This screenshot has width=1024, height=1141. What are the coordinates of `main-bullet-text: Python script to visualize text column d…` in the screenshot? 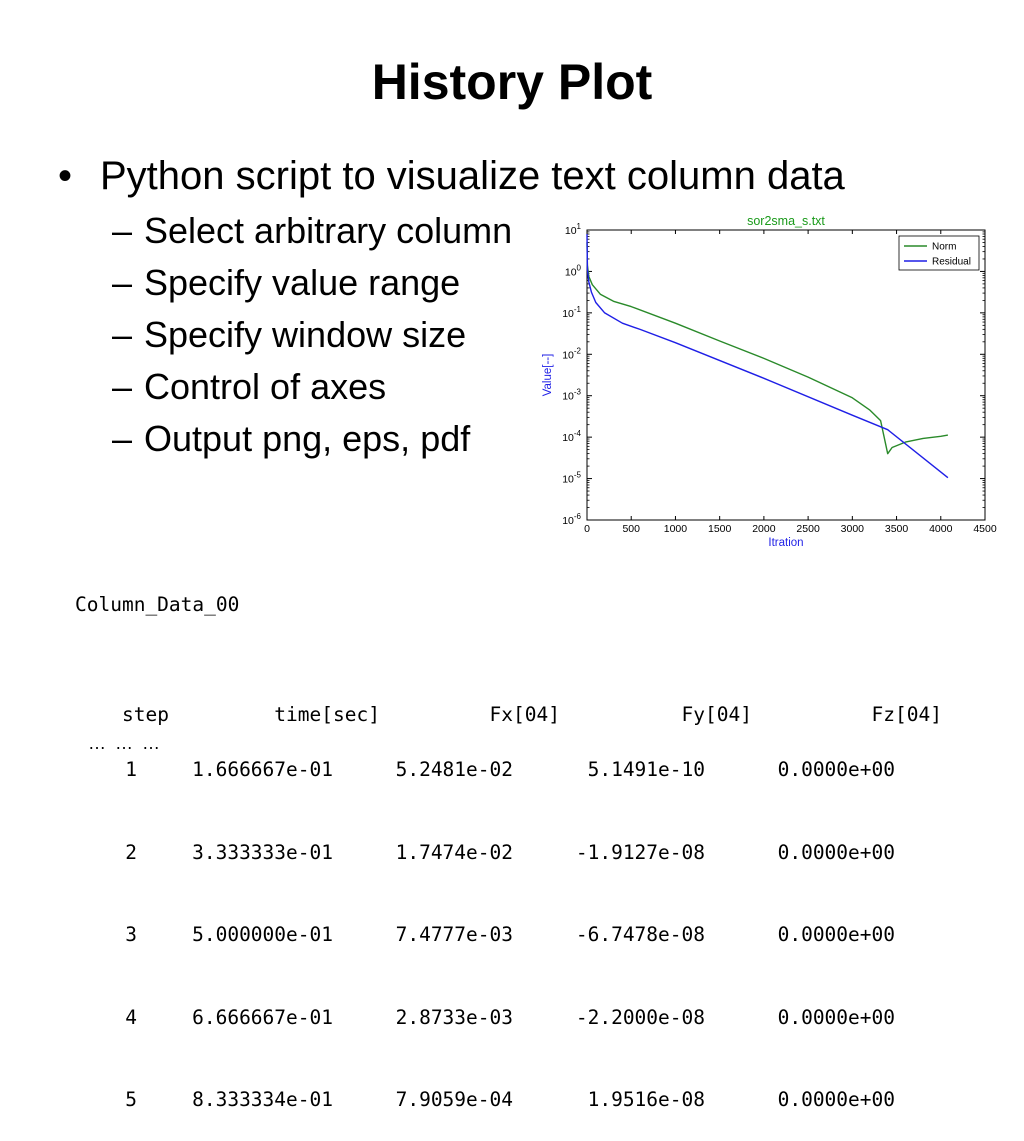 It's located at (472, 176).